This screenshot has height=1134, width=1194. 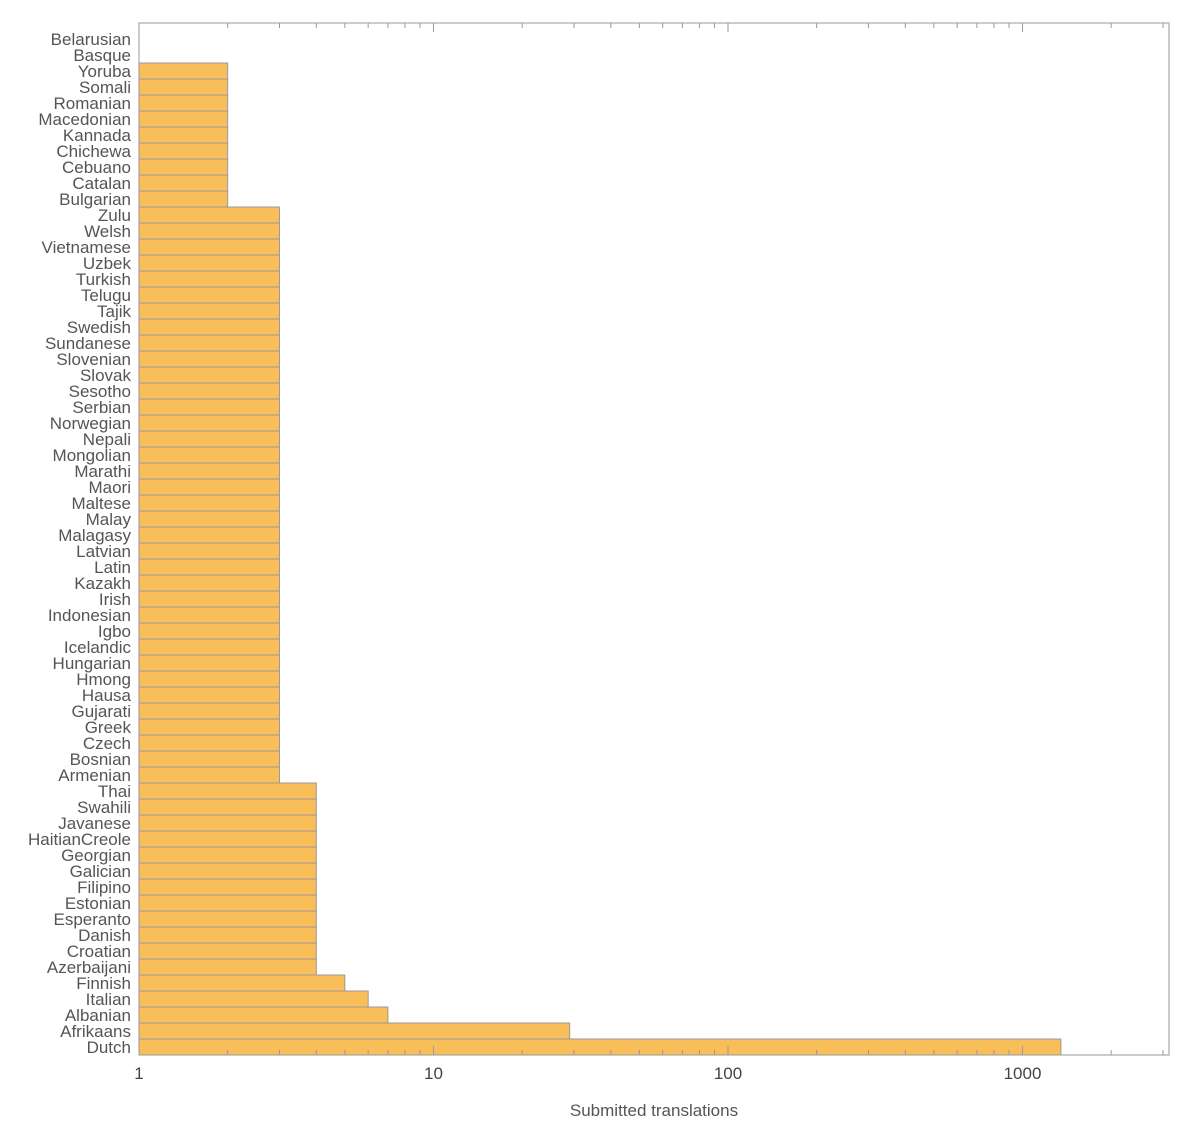 I want to click on x-tick-label-1000: 1000, so click(x=1023, y=1073).